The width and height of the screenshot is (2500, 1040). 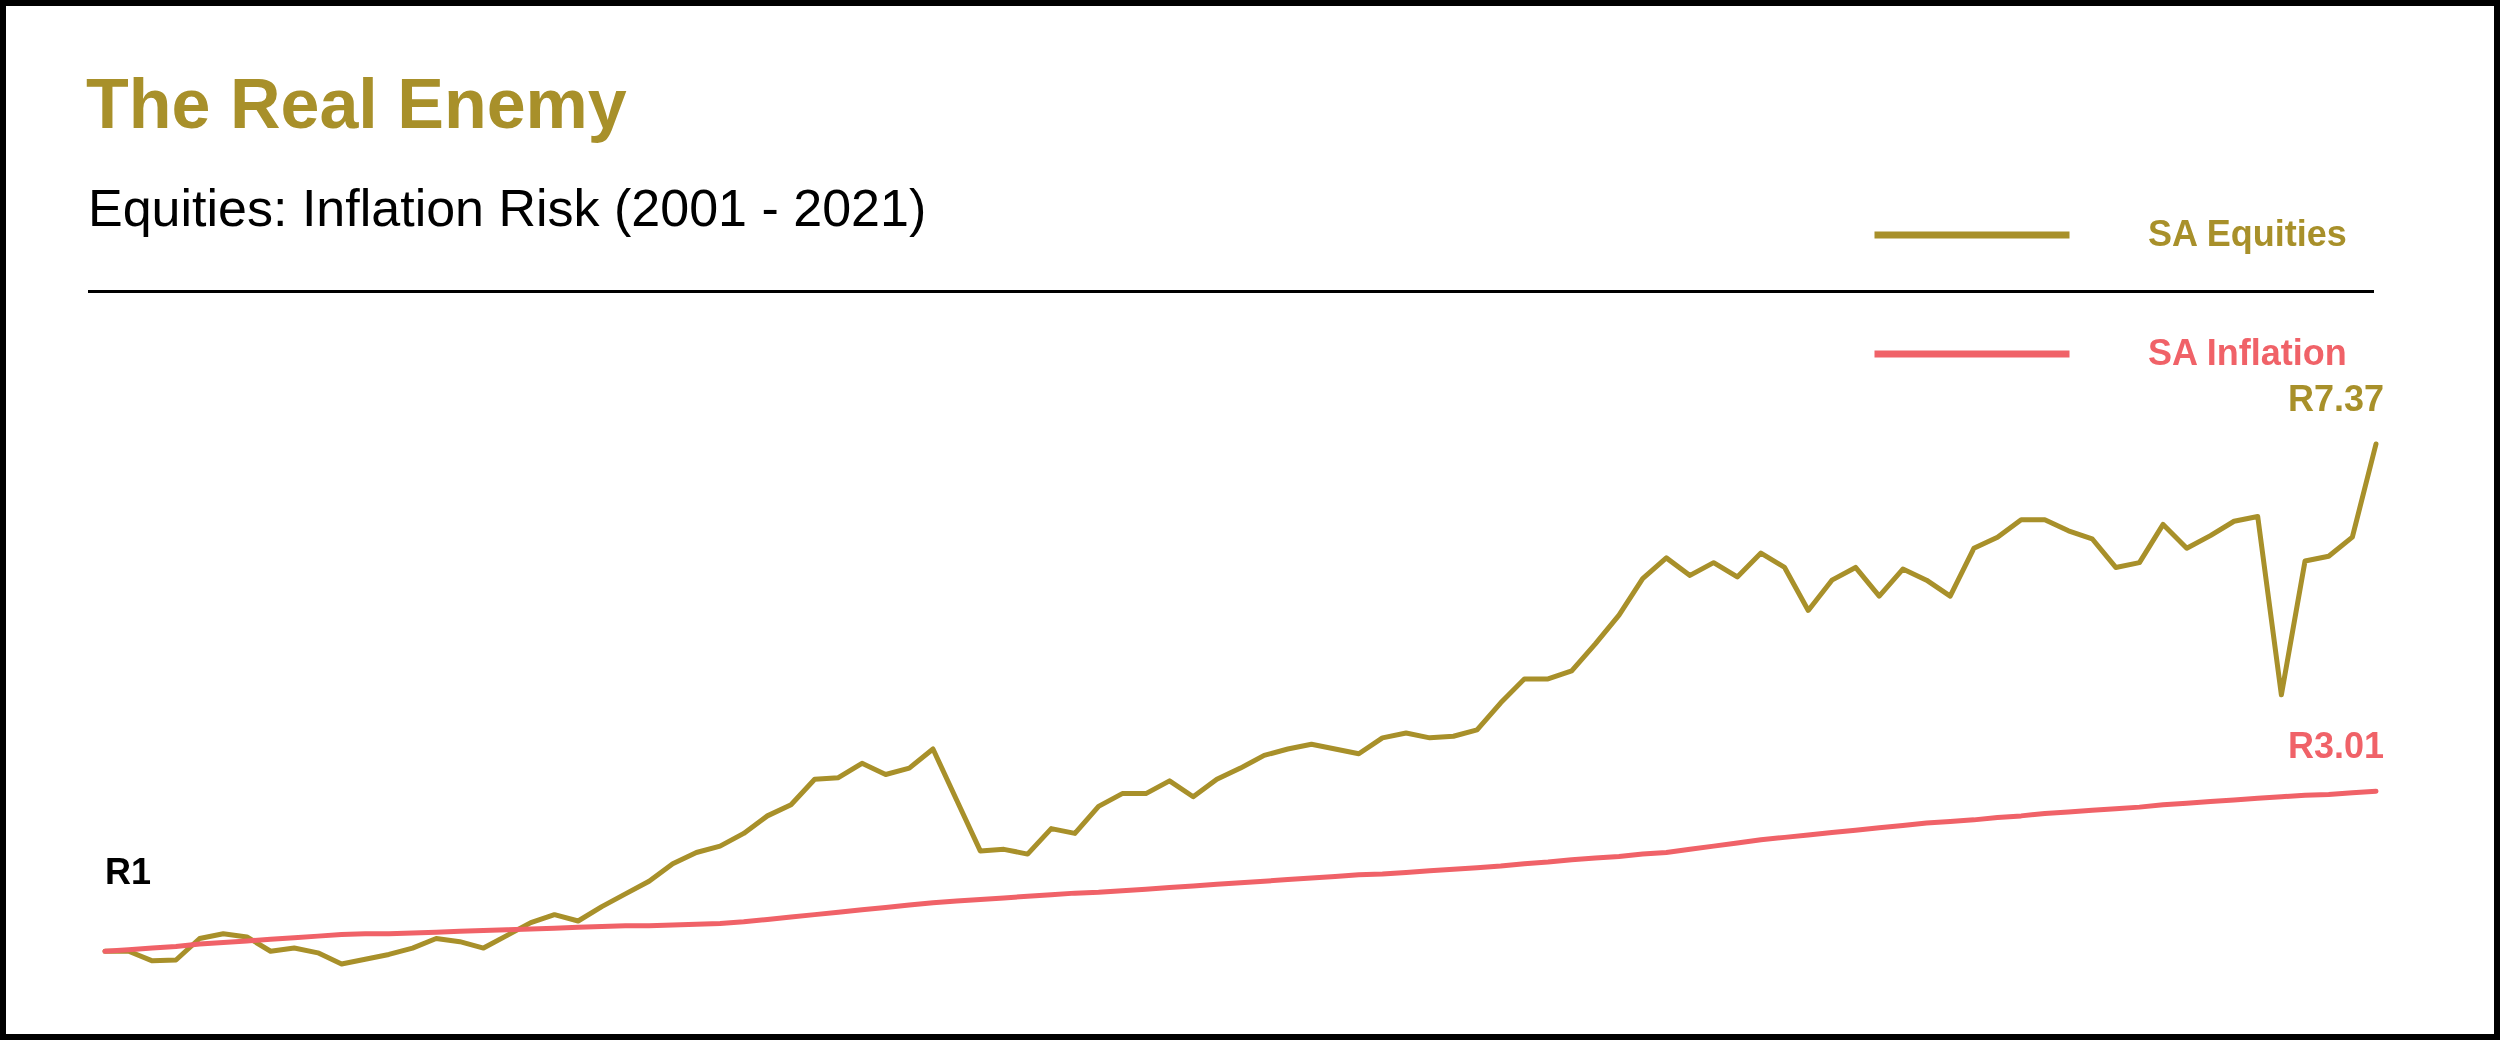 I want to click on annotation: R1, so click(x=128, y=872).